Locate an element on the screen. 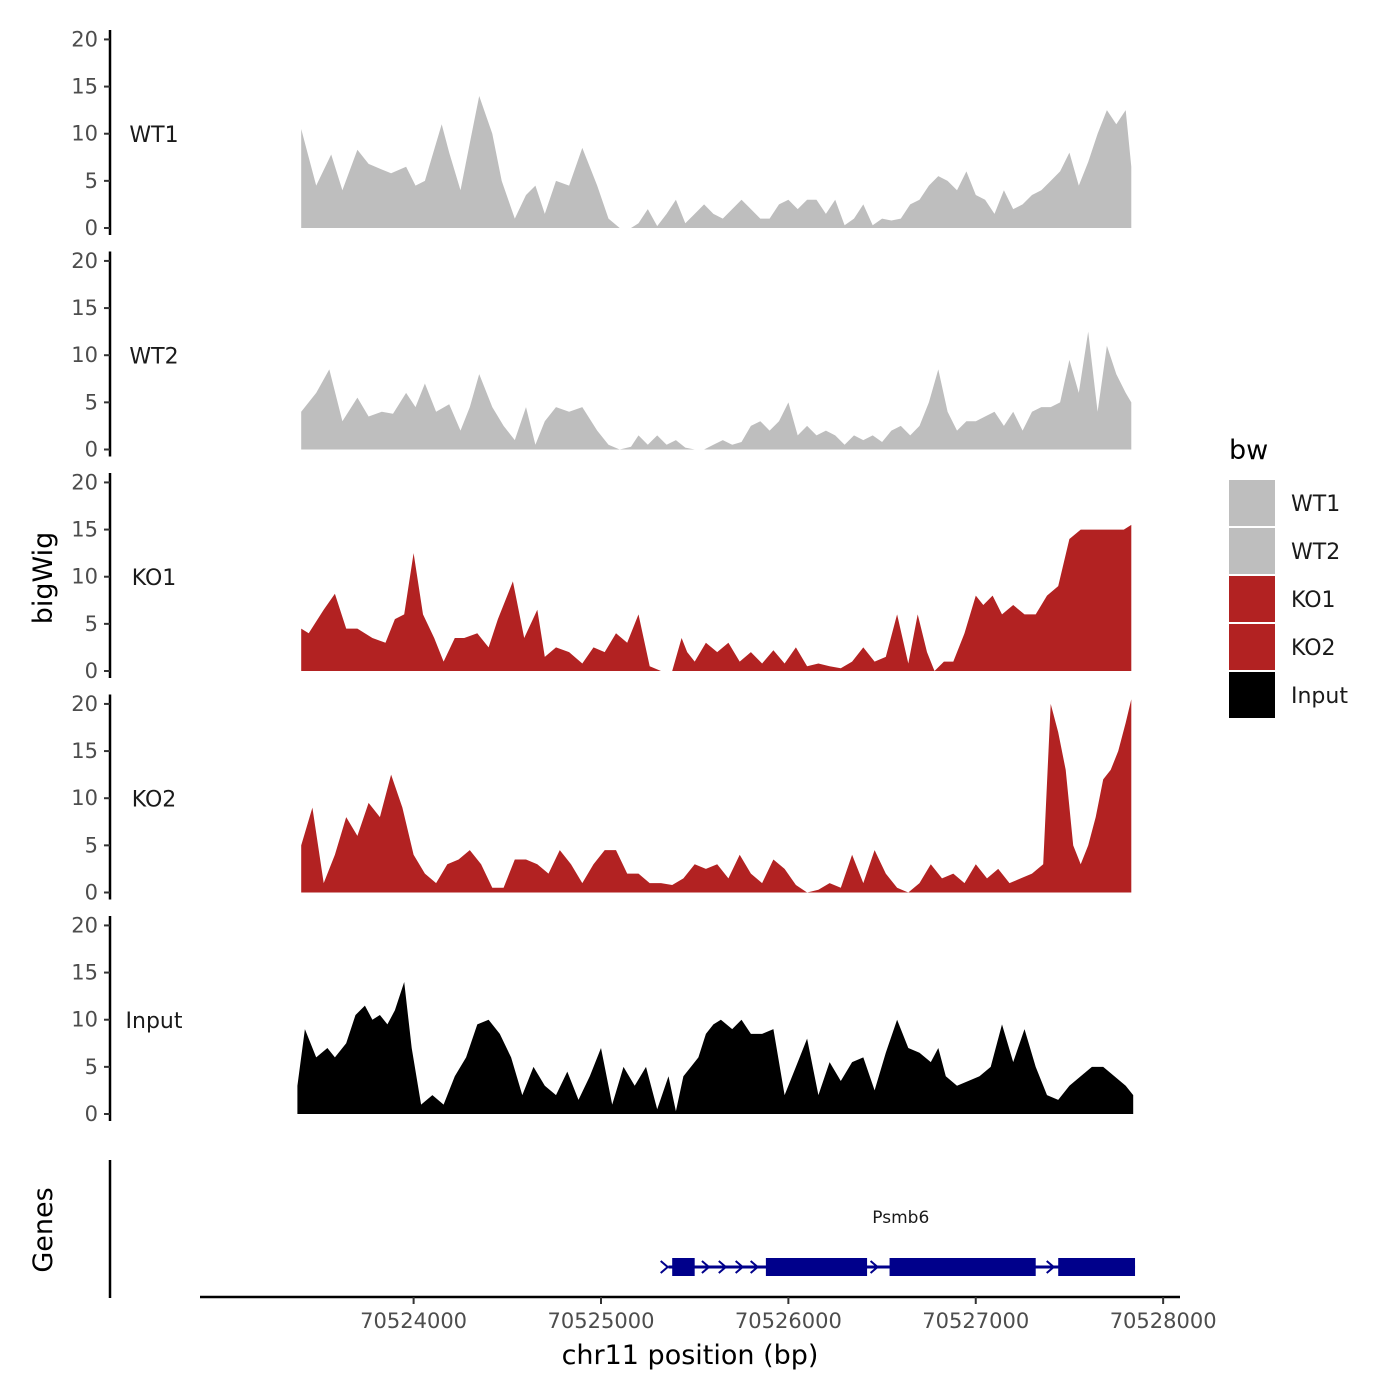 The image size is (1400, 1400). gene-label: Psmb6 is located at coordinates (900, 1218).